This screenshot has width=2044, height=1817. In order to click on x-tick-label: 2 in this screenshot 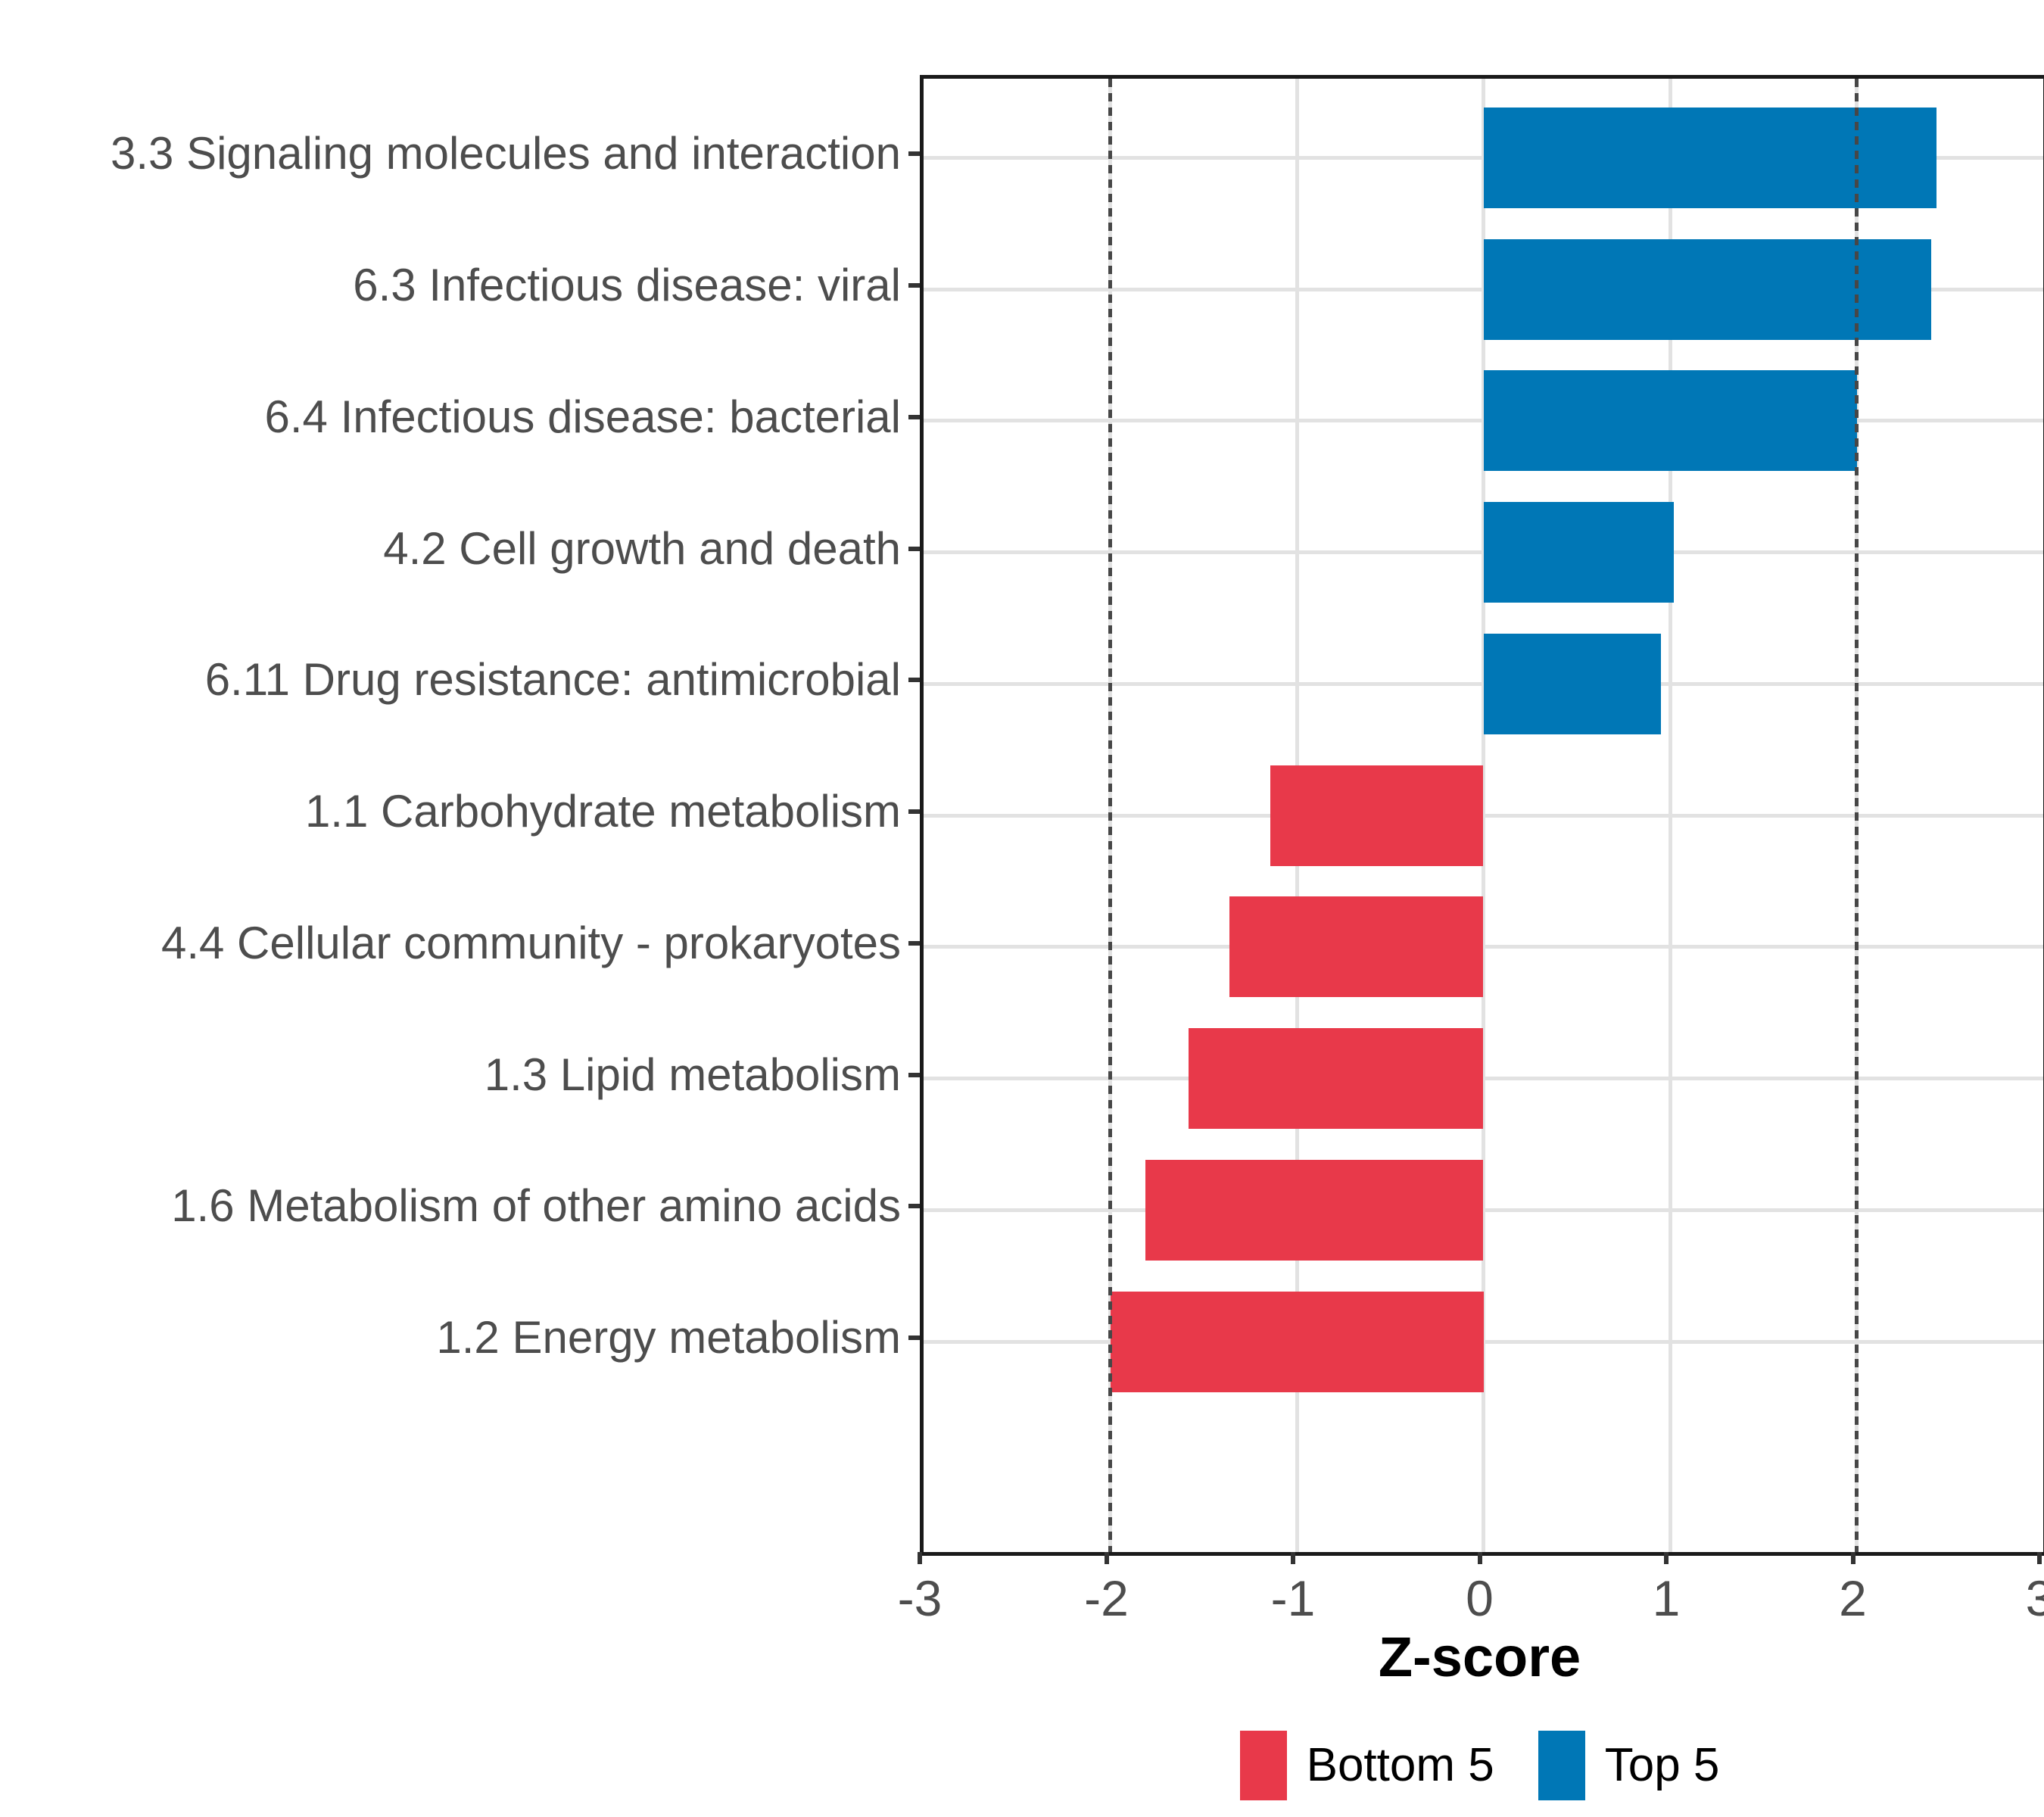, I will do `click(1853, 1598)`.